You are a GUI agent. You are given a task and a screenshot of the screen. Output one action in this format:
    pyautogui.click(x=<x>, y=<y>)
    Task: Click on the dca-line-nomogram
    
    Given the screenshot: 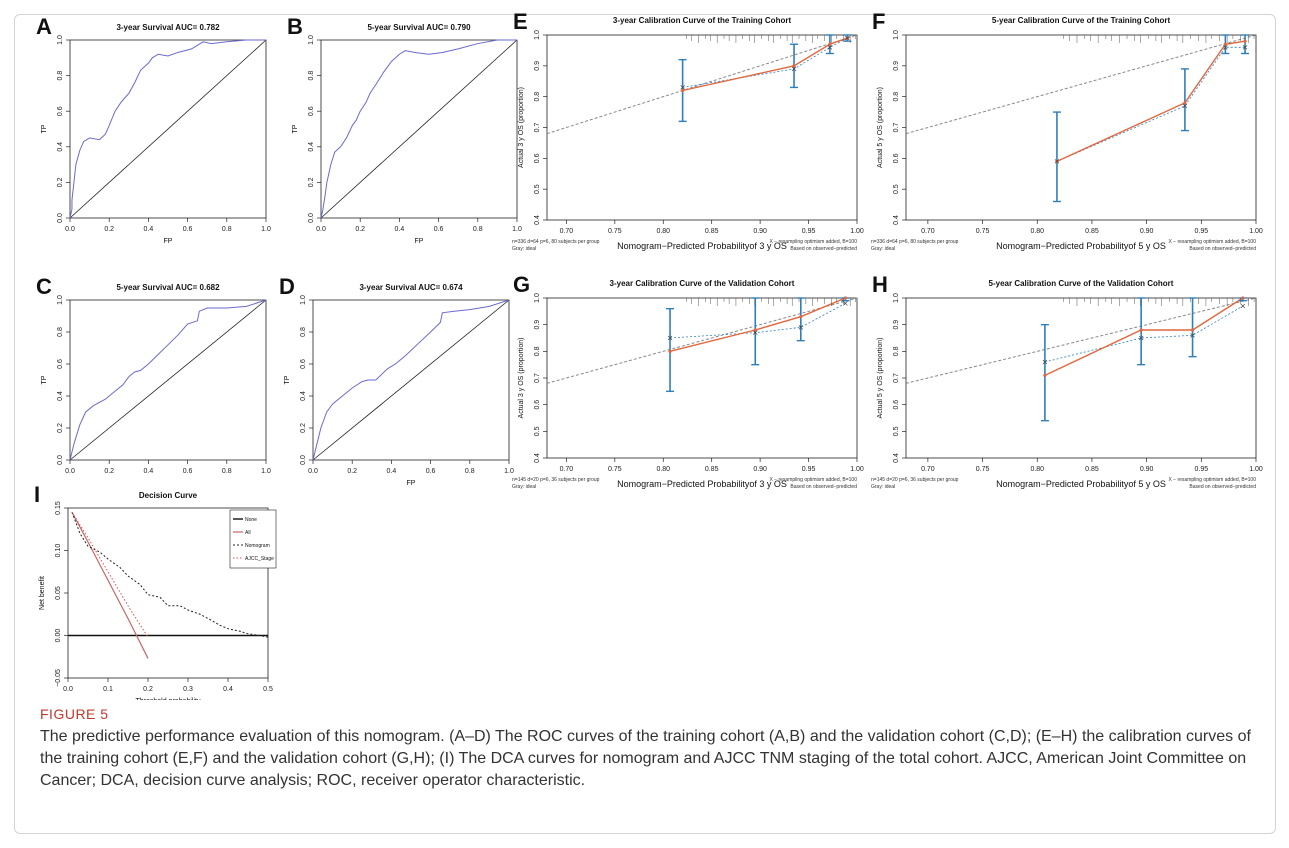 What is the action you would take?
    pyautogui.click(x=170, y=575)
    